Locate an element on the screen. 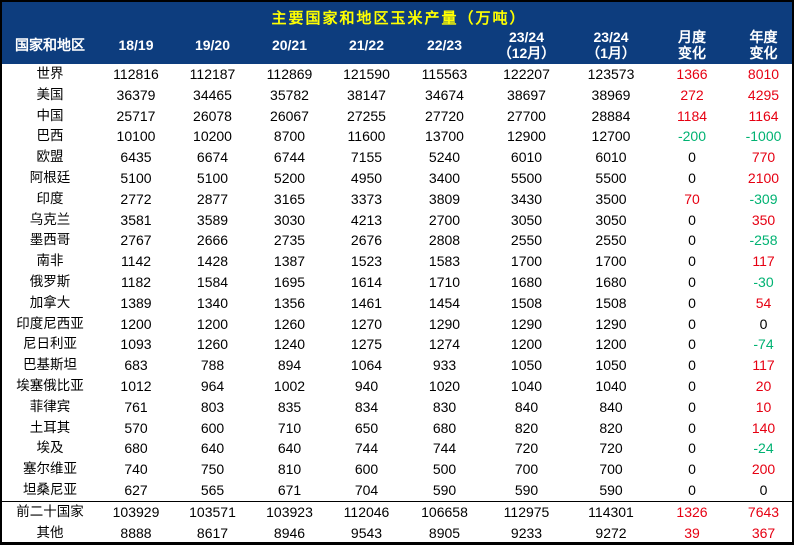  cell-value: 3581 is located at coordinates (136, 219).